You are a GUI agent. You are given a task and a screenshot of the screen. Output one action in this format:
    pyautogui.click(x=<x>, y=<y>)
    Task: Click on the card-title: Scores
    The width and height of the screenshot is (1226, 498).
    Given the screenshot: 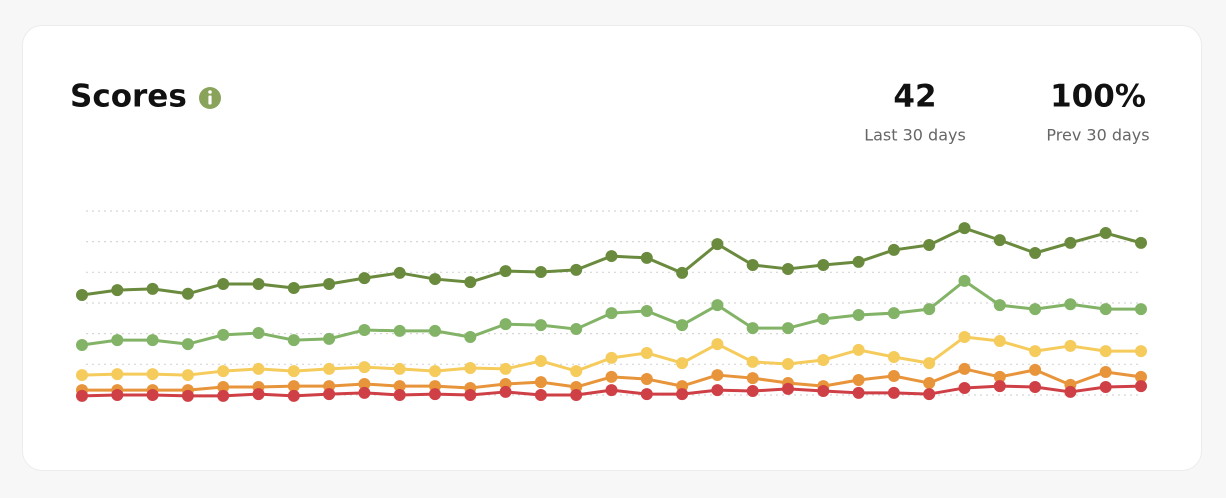 What is the action you would take?
    pyautogui.click(x=128, y=97)
    